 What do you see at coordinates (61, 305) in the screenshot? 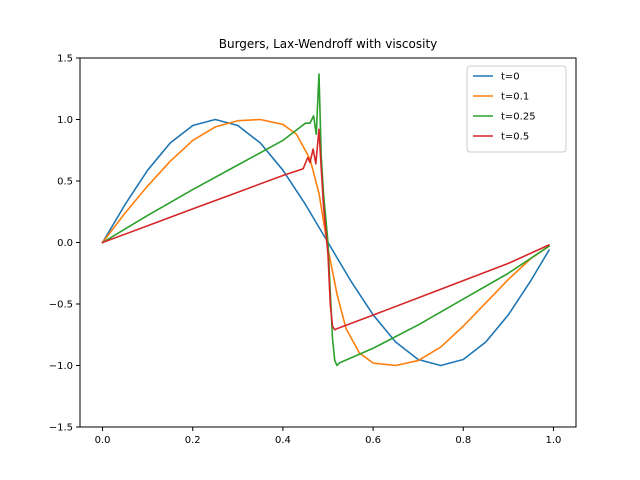
I see `y-tick-label: −0.5` at bounding box center [61, 305].